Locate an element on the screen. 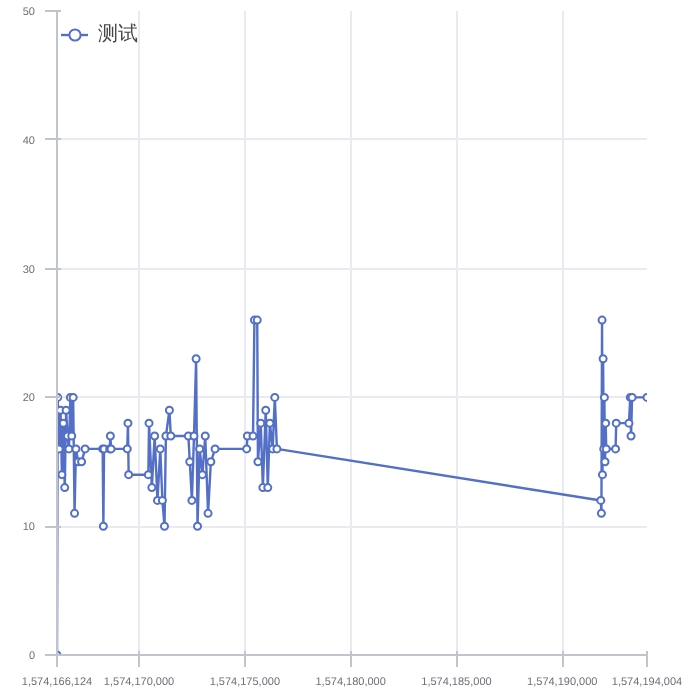  legend-label: 测试 is located at coordinates (118, 34).